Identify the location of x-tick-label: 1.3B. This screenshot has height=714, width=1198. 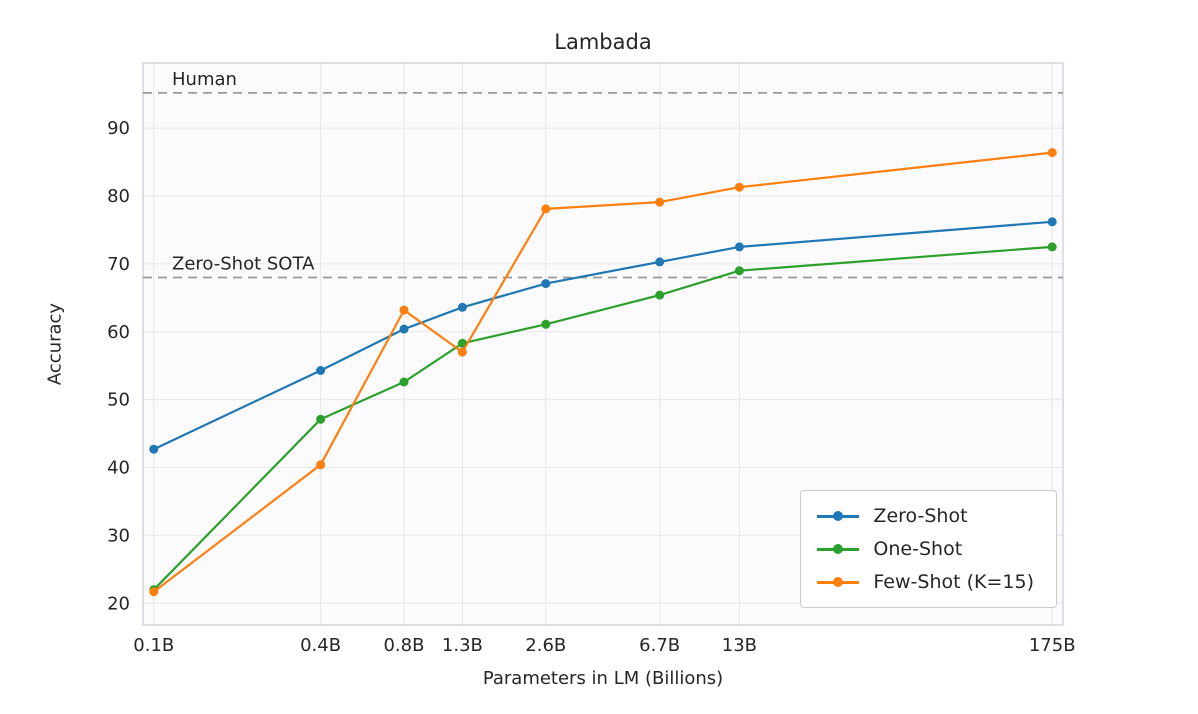
(462, 645).